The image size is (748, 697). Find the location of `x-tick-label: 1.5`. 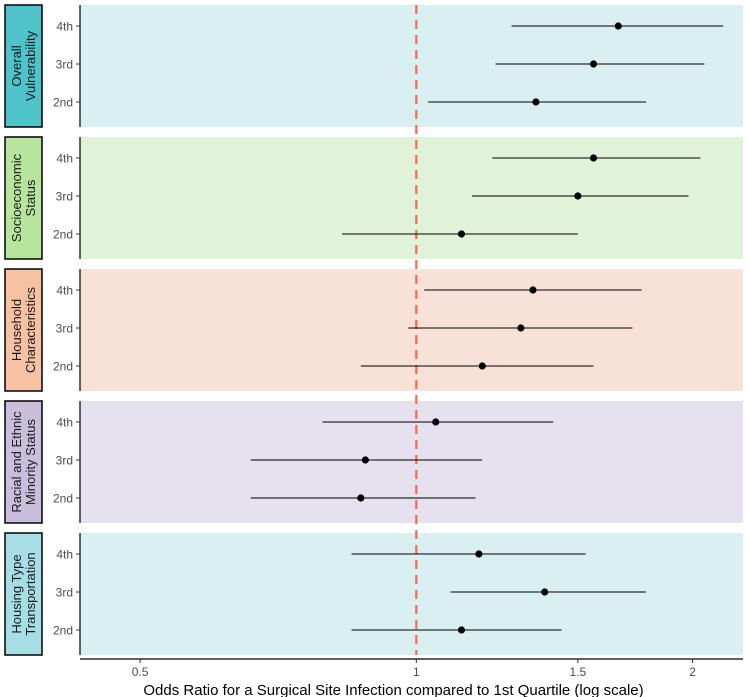

x-tick-label: 1.5 is located at coordinates (578, 672).